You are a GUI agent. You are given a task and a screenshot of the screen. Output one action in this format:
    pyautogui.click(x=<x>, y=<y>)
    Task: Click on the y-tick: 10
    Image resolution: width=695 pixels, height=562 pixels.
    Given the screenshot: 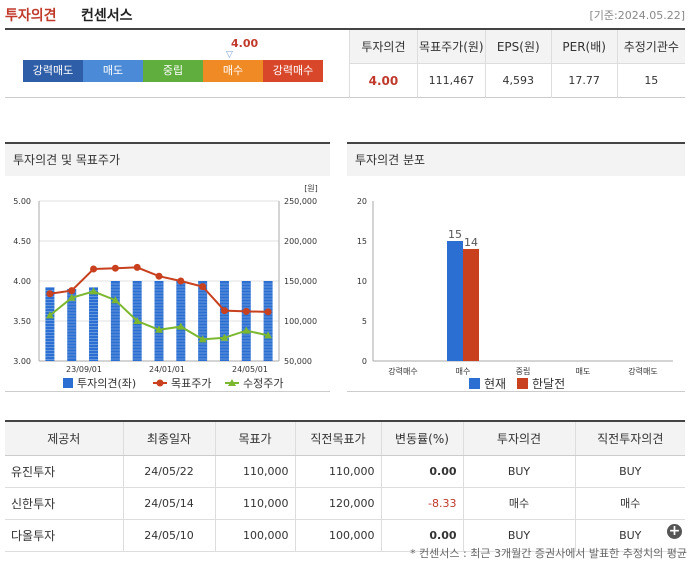 What is the action you would take?
    pyautogui.click(x=362, y=281)
    